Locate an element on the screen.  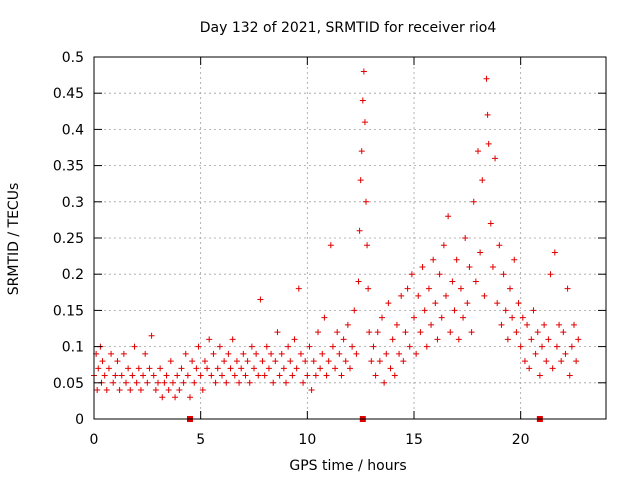
y-tick-label: 0.45 is located at coordinates (68, 94).